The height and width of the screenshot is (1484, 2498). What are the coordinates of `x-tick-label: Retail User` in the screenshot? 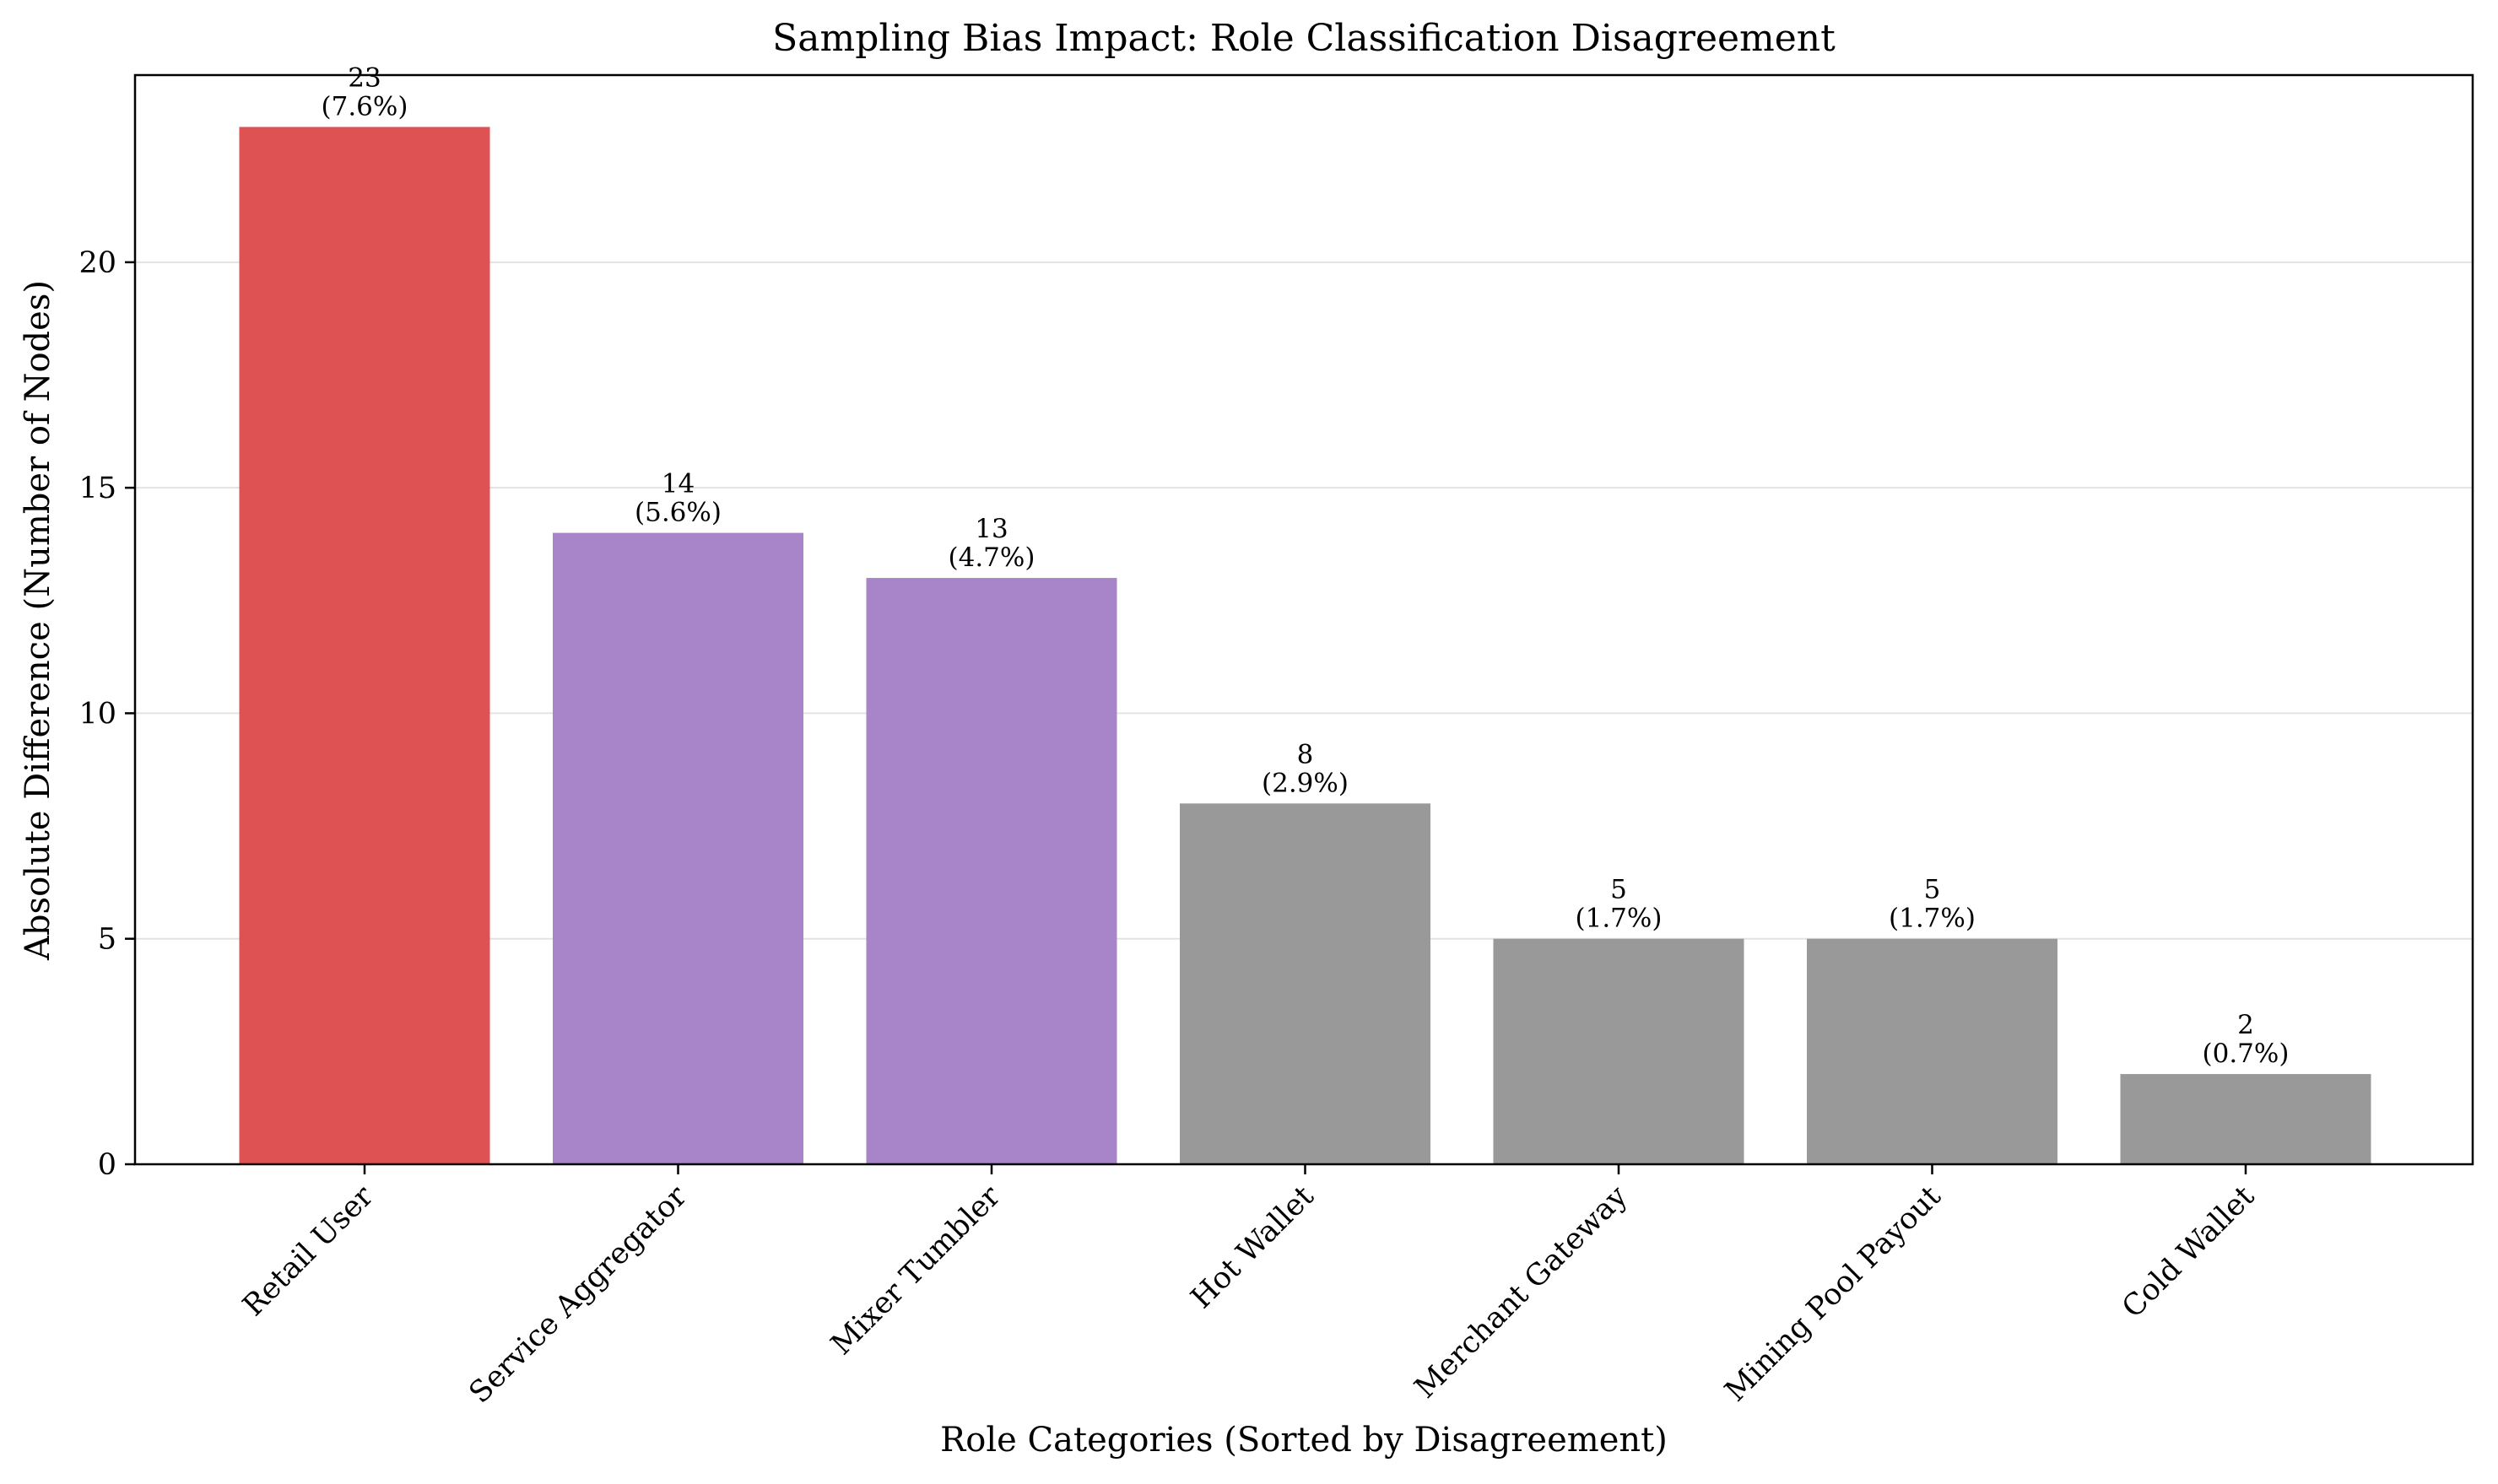 It's located at (308, 1251).